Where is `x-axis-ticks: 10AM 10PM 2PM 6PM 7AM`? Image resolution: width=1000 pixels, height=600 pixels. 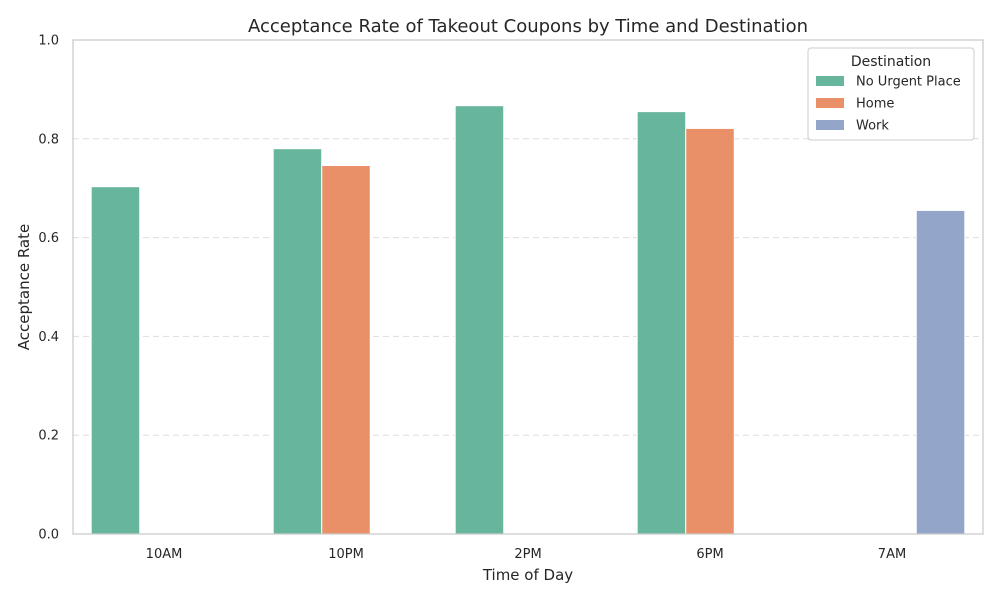 x-axis-ticks: 10AM 10PM 2PM 6PM 7AM is located at coordinates (526, 554).